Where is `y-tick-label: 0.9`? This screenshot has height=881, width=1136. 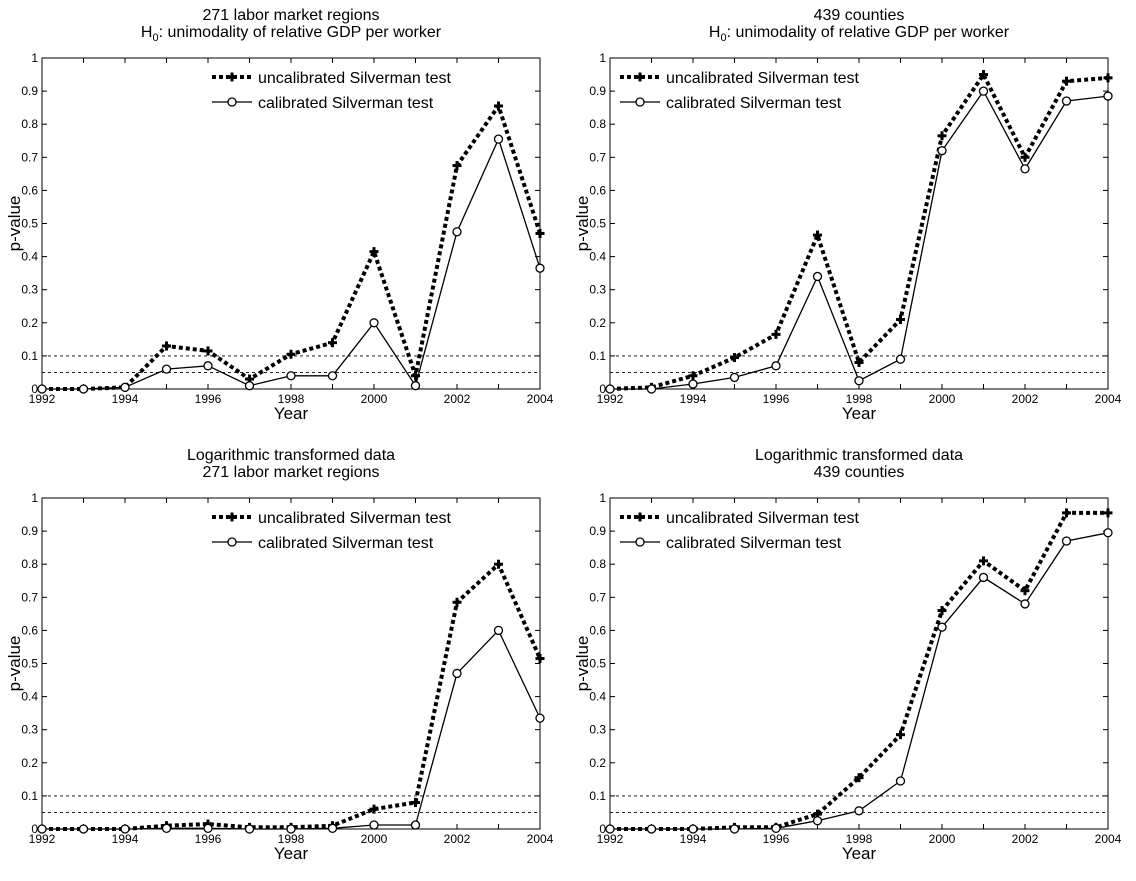 y-tick-label: 0.9 is located at coordinates (29, 531).